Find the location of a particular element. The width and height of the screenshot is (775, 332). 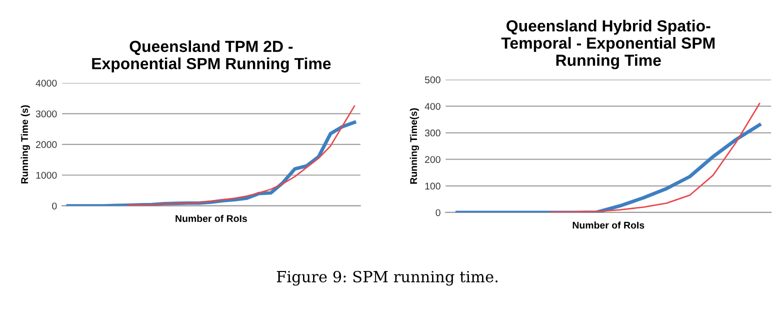

y-tick-label: 2000 is located at coordinates (46, 144).